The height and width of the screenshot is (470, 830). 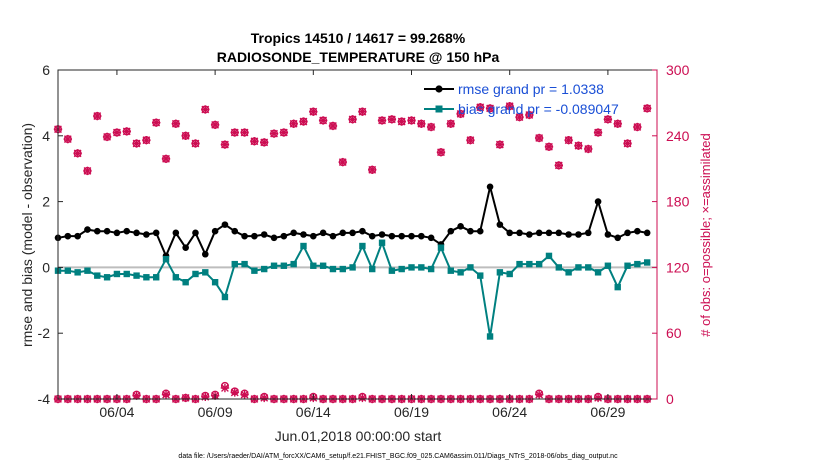 I want to click on y-tick-label: 2, so click(x=46, y=202).